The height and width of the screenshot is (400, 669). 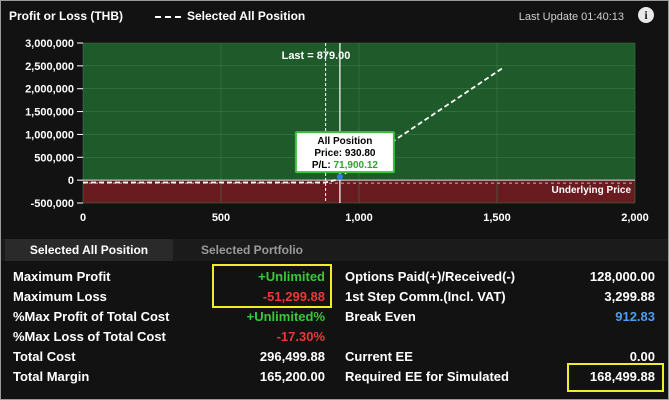 I want to click on y-tick-label: 2,500,000, so click(x=49, y=67).